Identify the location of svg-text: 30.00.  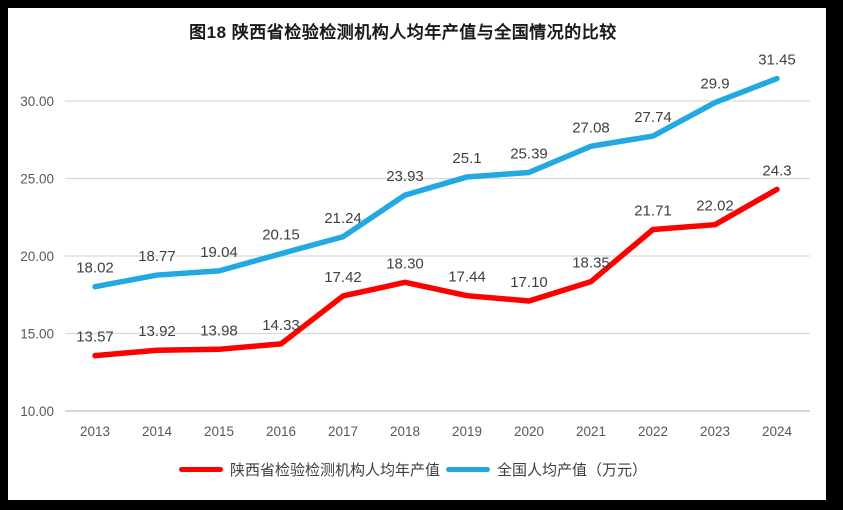
(37, 101).